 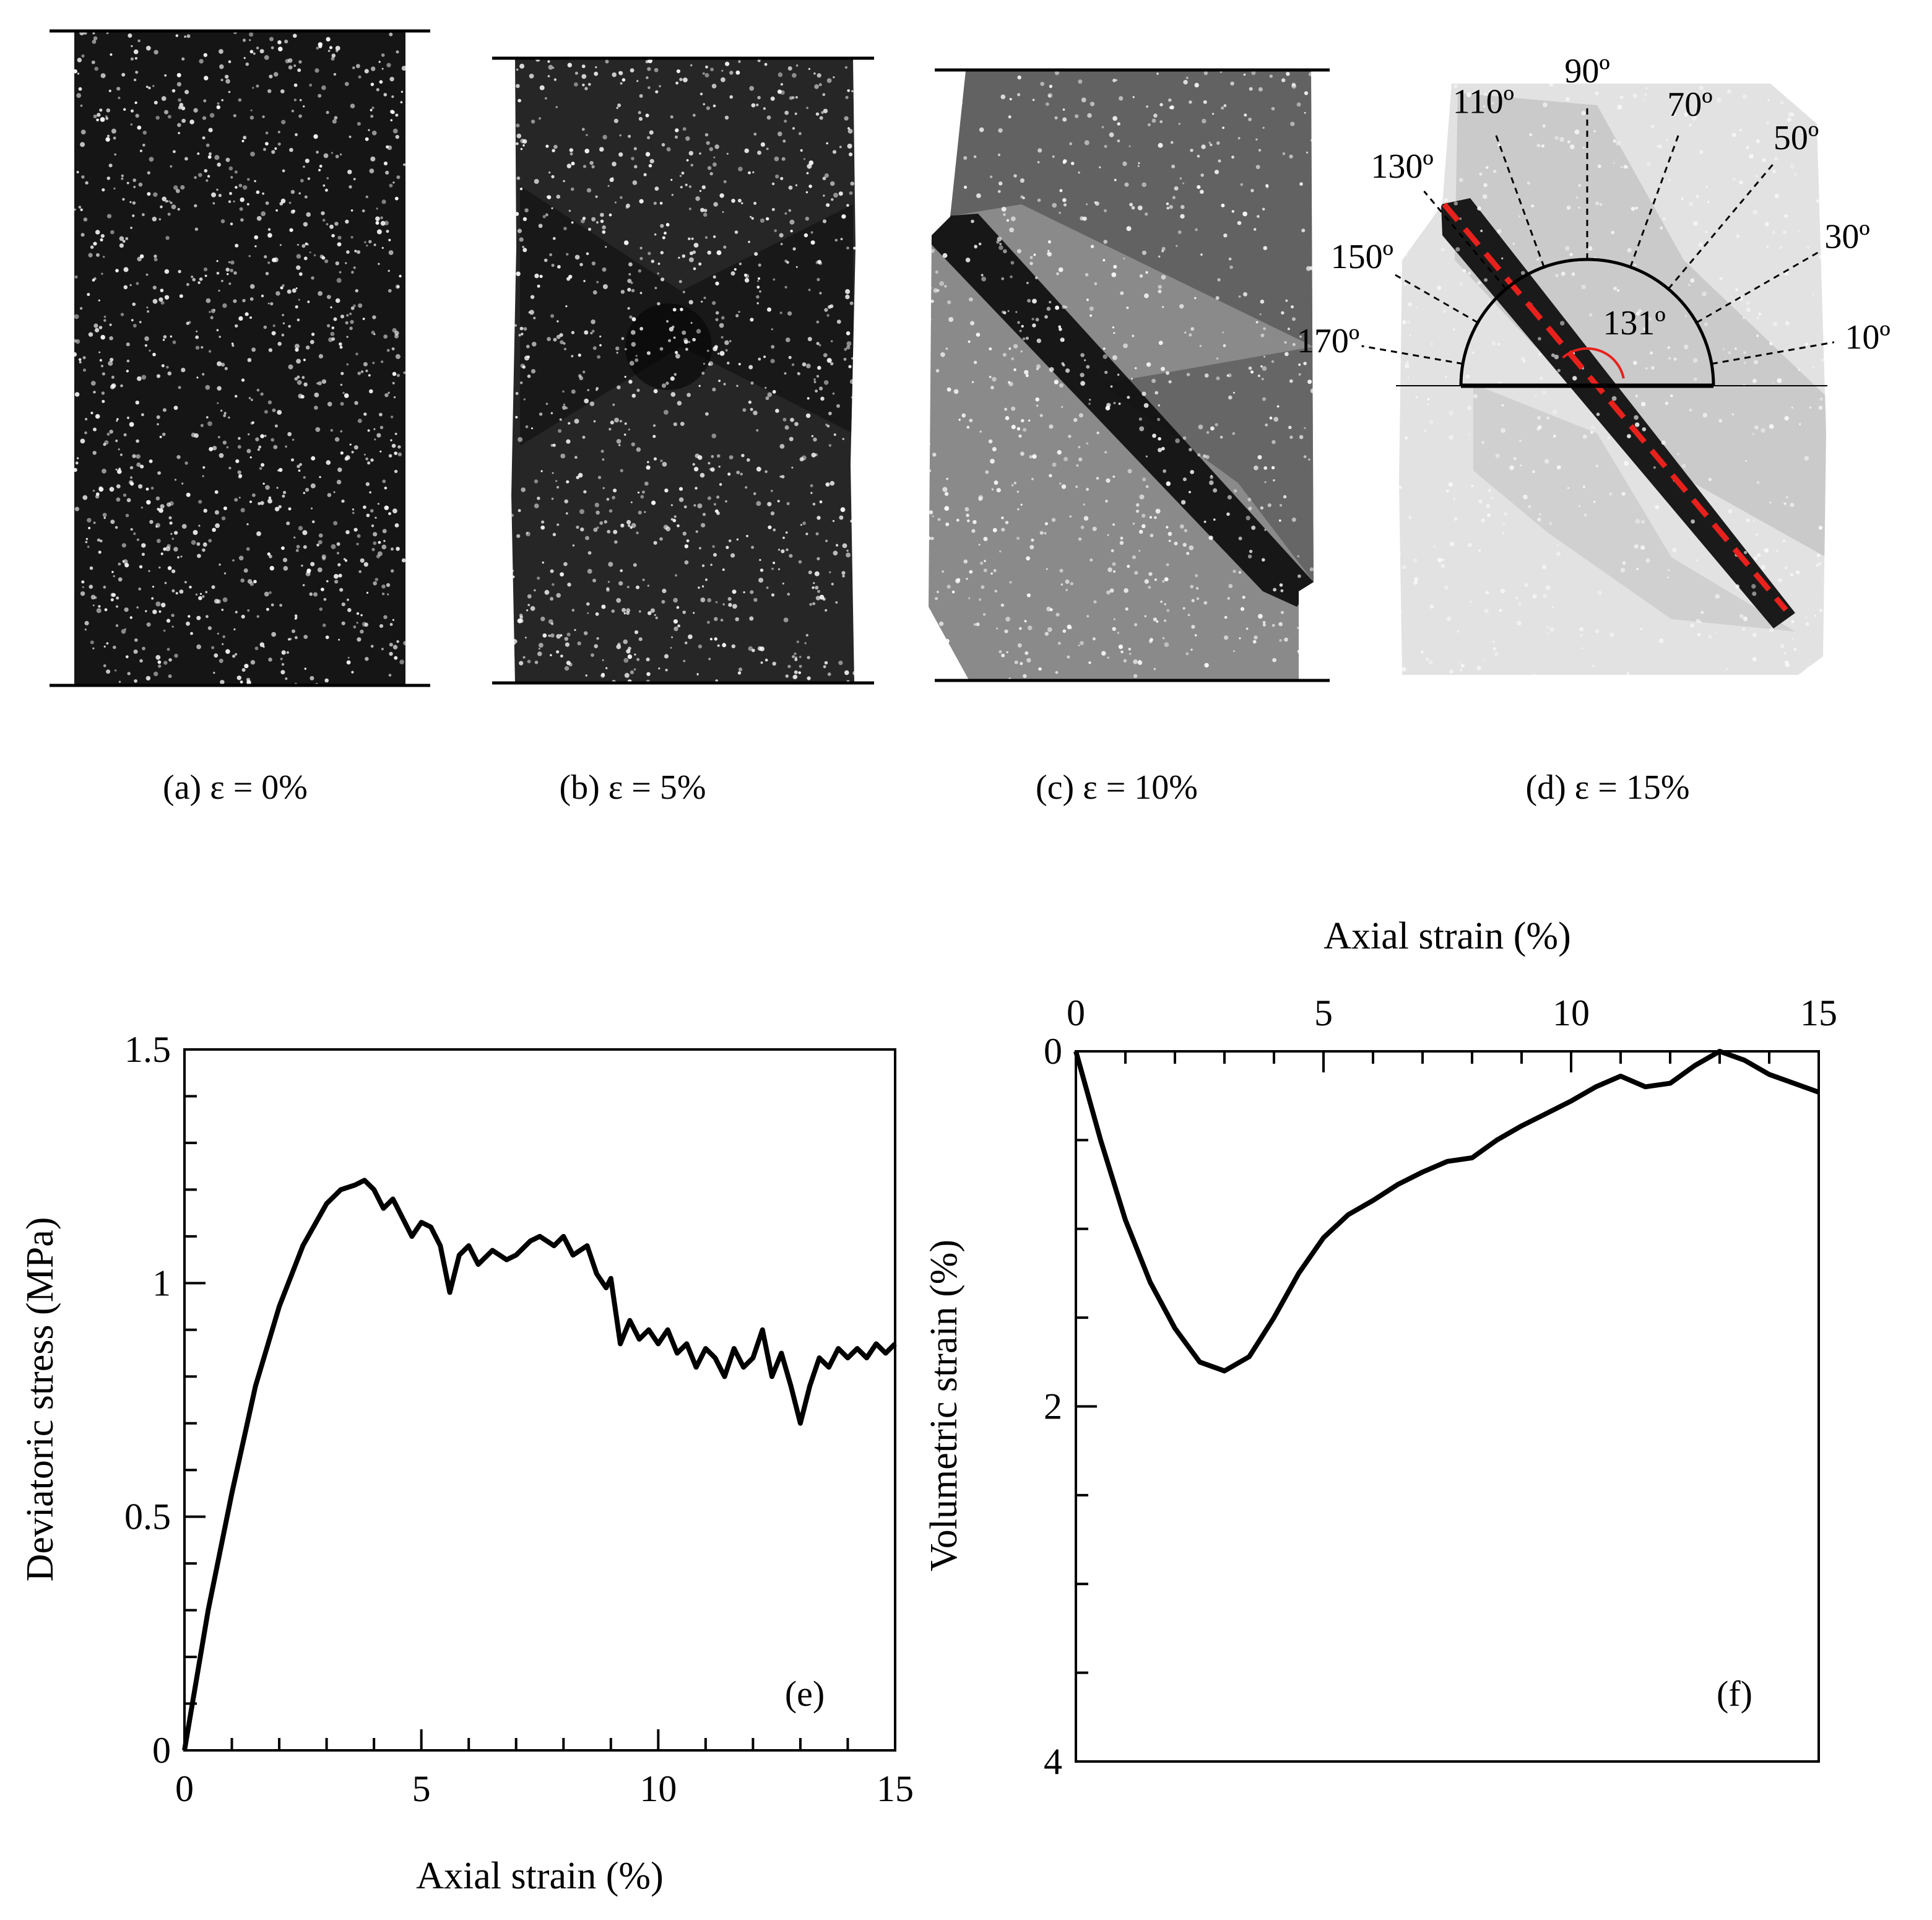 I want to click on y-tick-label: 0, so click(x=161, y=1750).